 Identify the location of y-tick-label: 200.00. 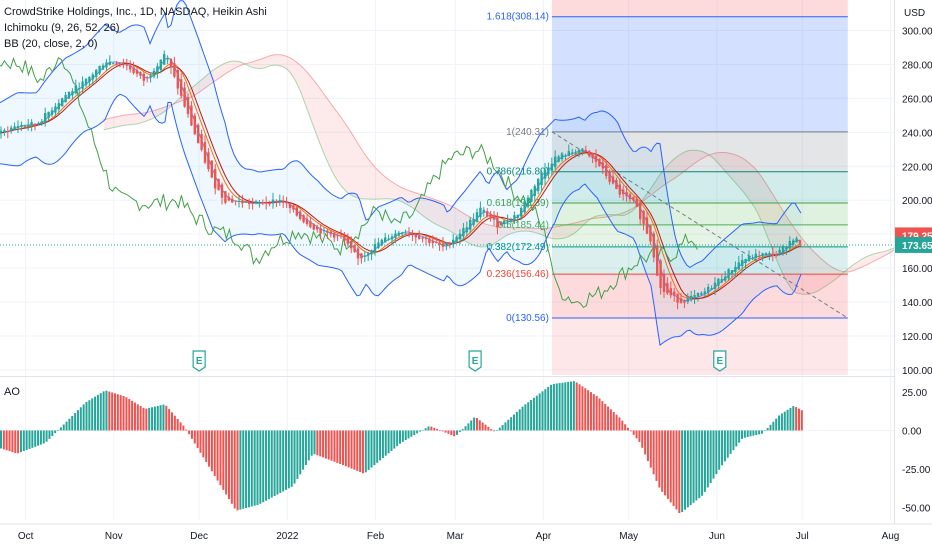
(917, 201).